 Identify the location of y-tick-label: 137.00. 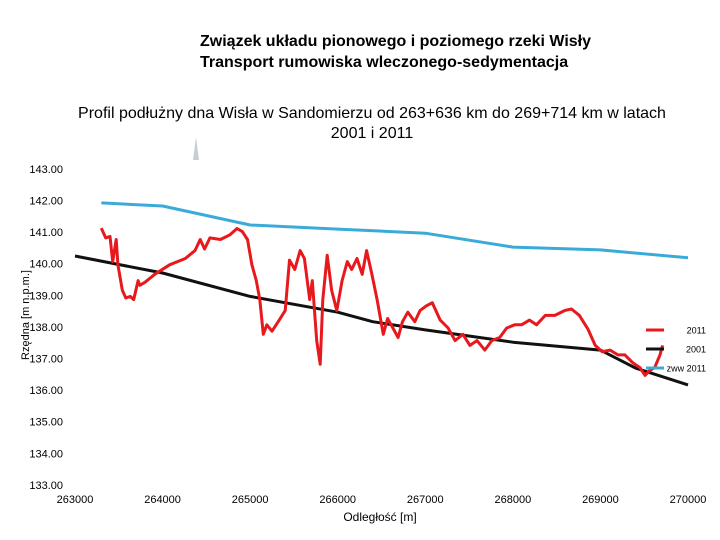
(46, 360).